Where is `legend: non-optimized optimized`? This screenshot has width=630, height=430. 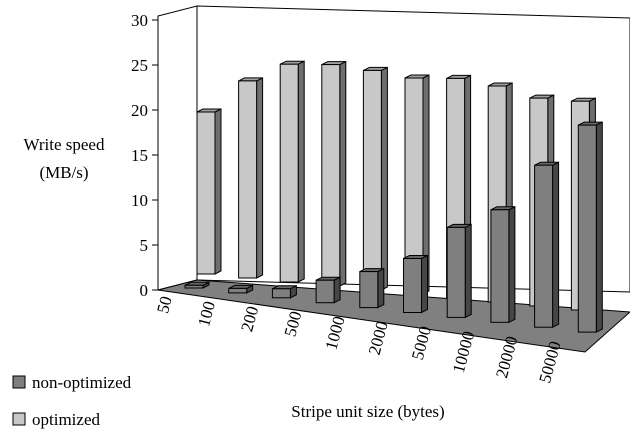 legend: non-optimized optimized is located at coordinates (72, 401).